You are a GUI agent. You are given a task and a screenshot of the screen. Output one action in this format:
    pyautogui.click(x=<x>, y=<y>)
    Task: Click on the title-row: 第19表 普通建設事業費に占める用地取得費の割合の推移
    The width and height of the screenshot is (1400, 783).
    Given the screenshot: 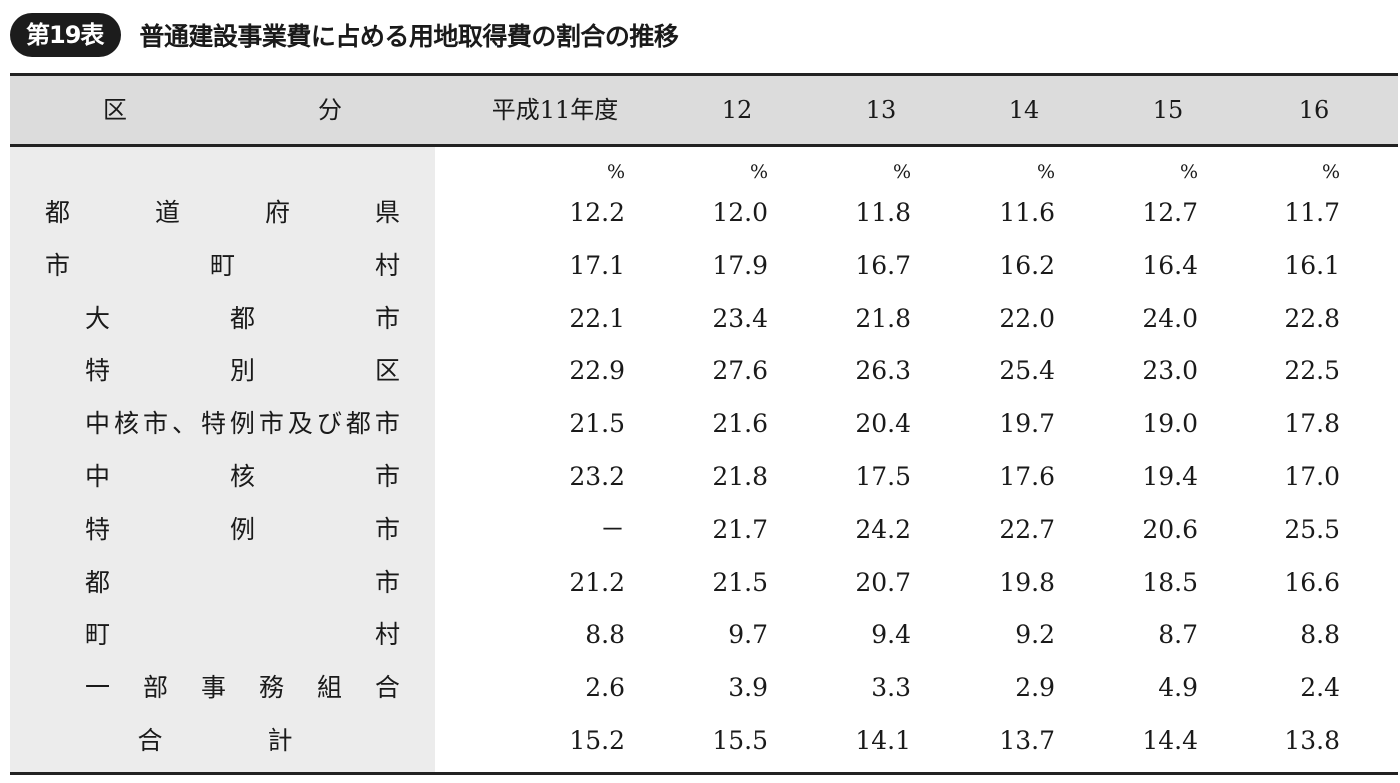 What is the action you would take?
    pyautogui.click(x=344, y=35)
    